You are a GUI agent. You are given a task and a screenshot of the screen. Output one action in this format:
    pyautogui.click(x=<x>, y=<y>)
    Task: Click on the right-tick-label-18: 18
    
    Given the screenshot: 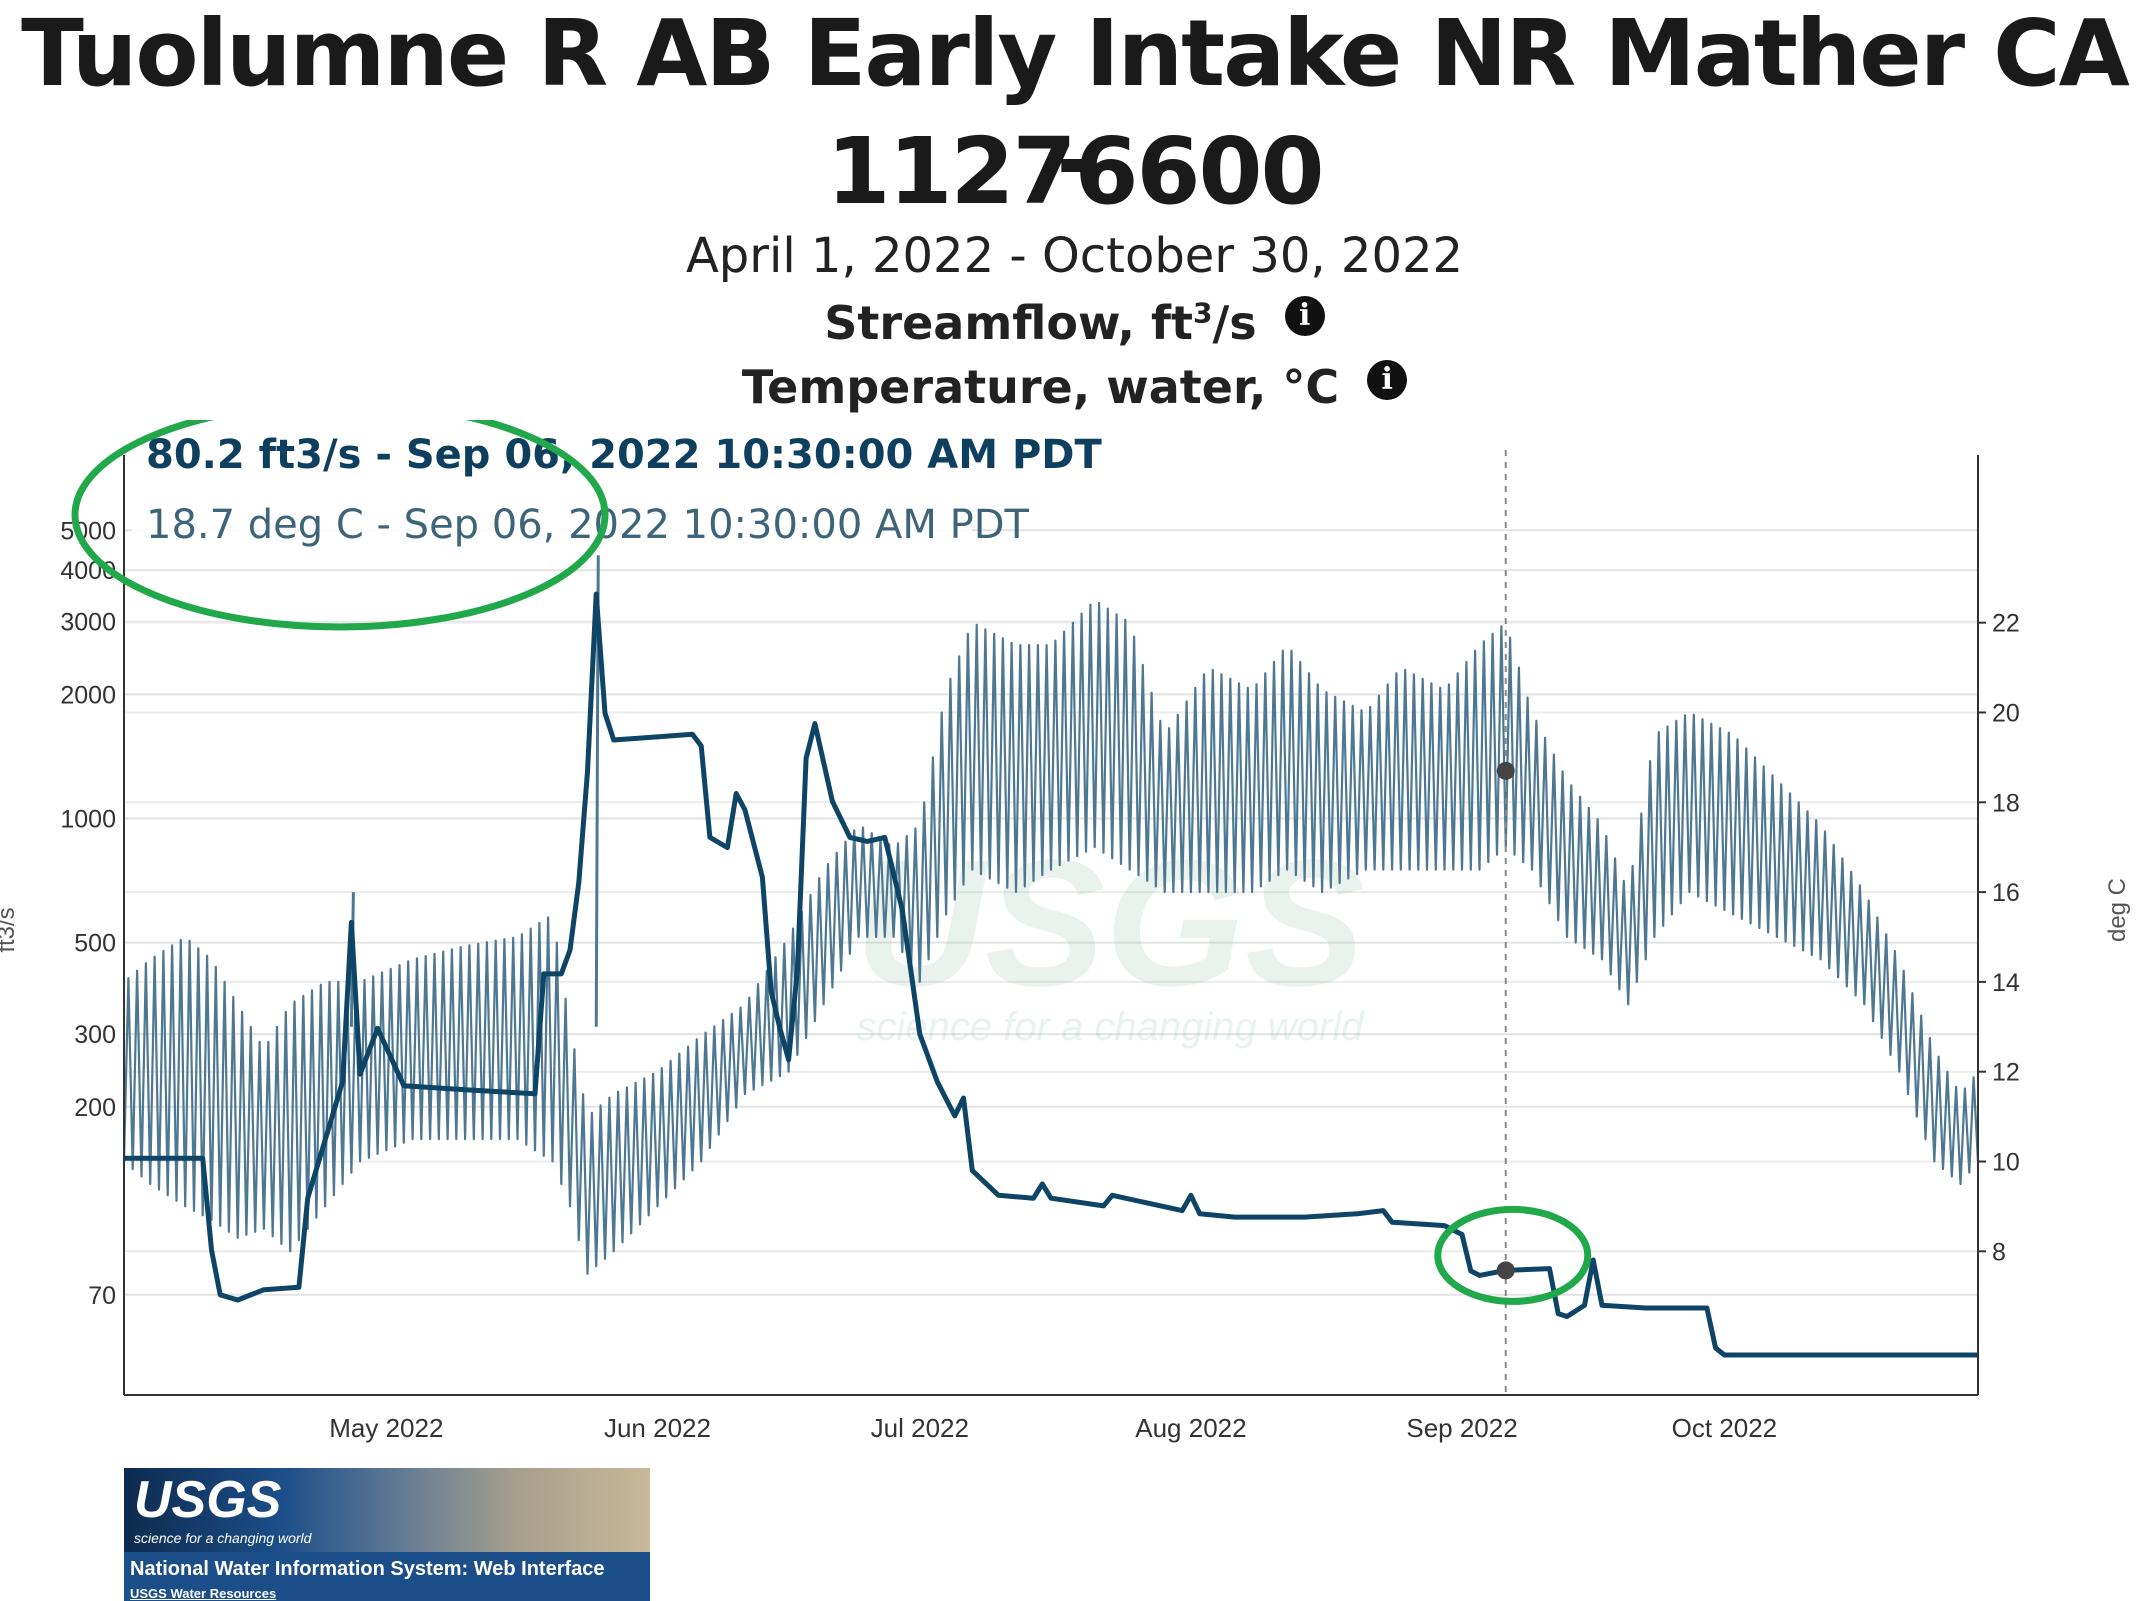 What is the action you would take?
    pyautogui.click(x=2006, y=803)
    